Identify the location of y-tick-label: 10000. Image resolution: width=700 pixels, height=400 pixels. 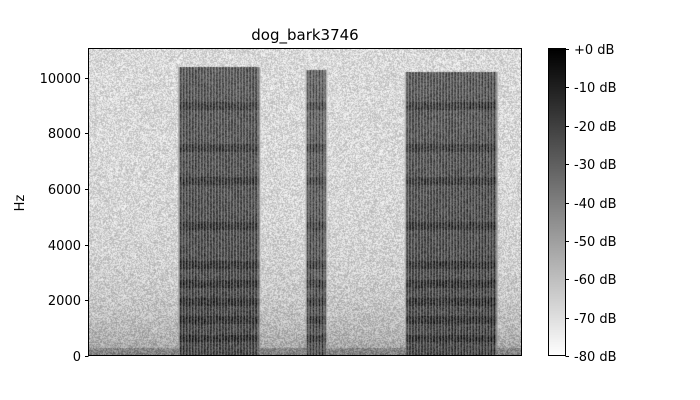
(60, 79).